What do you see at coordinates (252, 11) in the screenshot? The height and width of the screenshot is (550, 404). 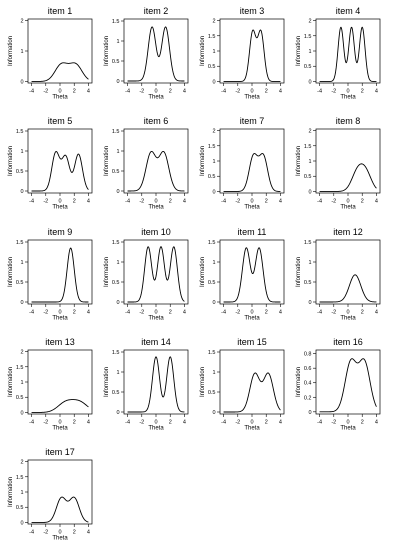 I see `panel-title: item 3` at bounding box center [252, 11].